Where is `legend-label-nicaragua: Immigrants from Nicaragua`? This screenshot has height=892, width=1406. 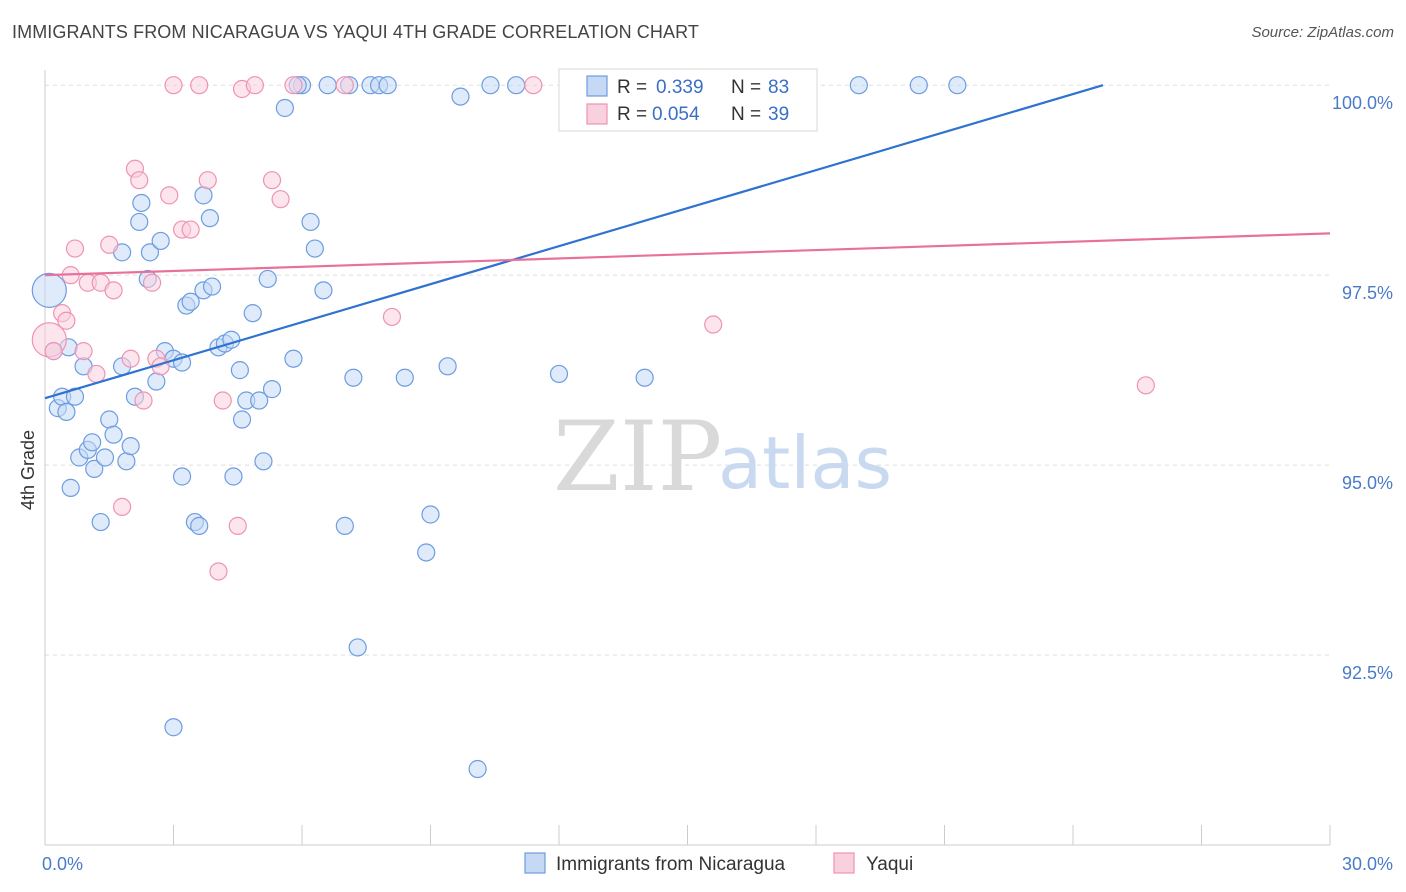 legend-label-nicaragua: Immigrants from Nicaragua is located at coordinates (671, 864).